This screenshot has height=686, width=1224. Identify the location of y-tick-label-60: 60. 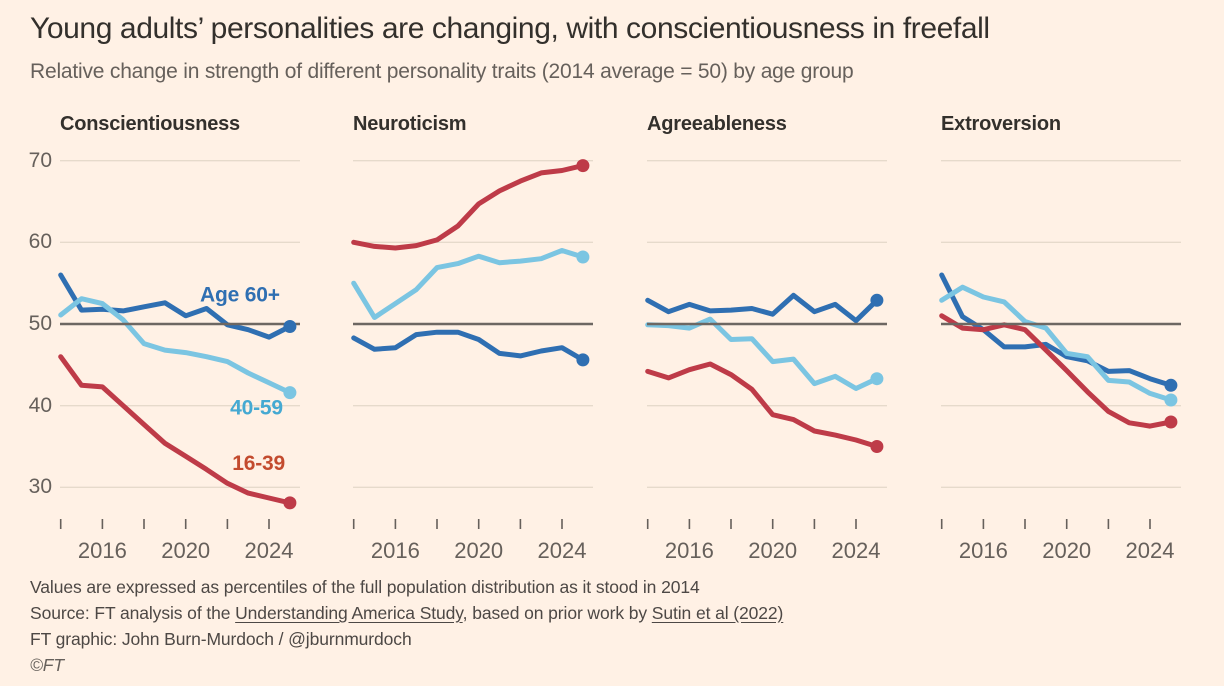
(40, 242).